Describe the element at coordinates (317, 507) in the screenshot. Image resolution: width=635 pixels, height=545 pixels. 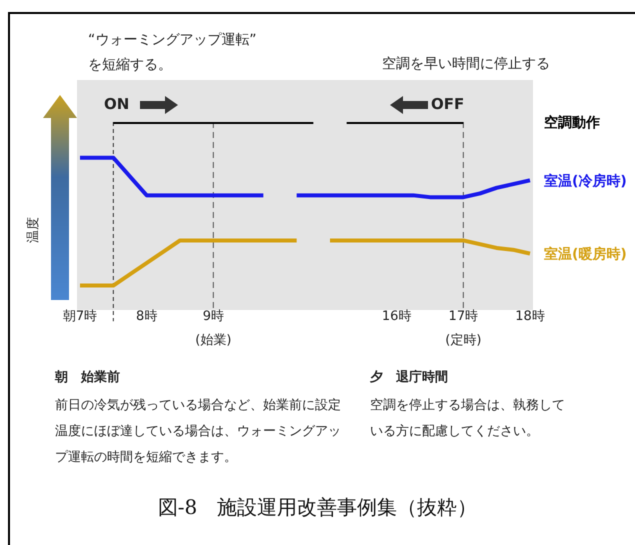
I see `text: 図-8 施設運用改善事例集（抜粋）` at that location.